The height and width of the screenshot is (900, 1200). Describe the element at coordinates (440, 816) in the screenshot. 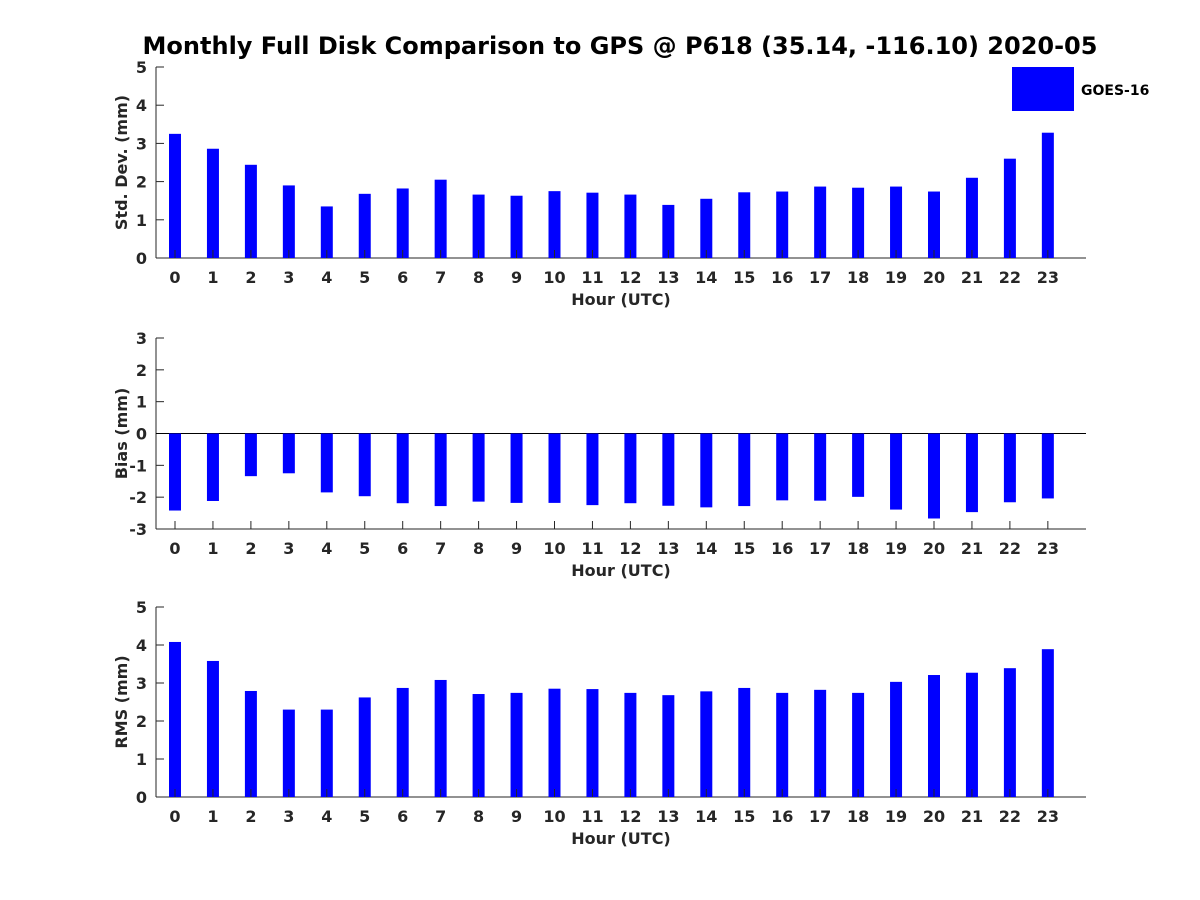

I see `x-tick-label: 7` at that location.